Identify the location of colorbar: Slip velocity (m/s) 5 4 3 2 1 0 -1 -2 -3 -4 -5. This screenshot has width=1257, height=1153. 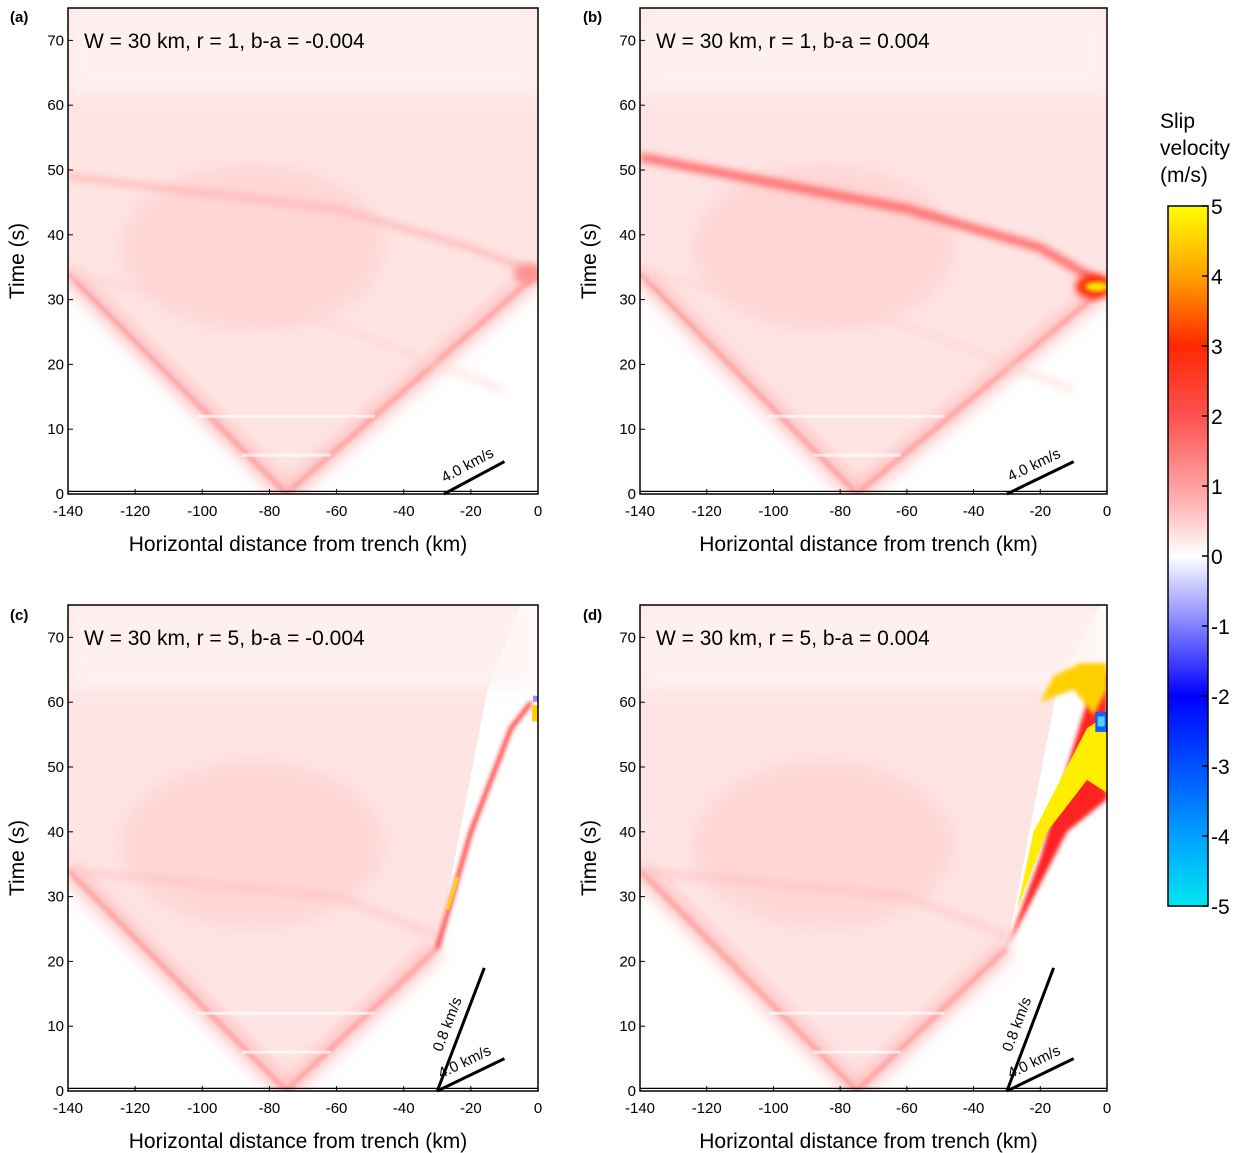
(1195, 514).